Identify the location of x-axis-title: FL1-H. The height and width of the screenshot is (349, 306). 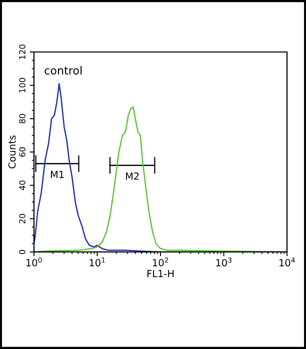
(160, 274).